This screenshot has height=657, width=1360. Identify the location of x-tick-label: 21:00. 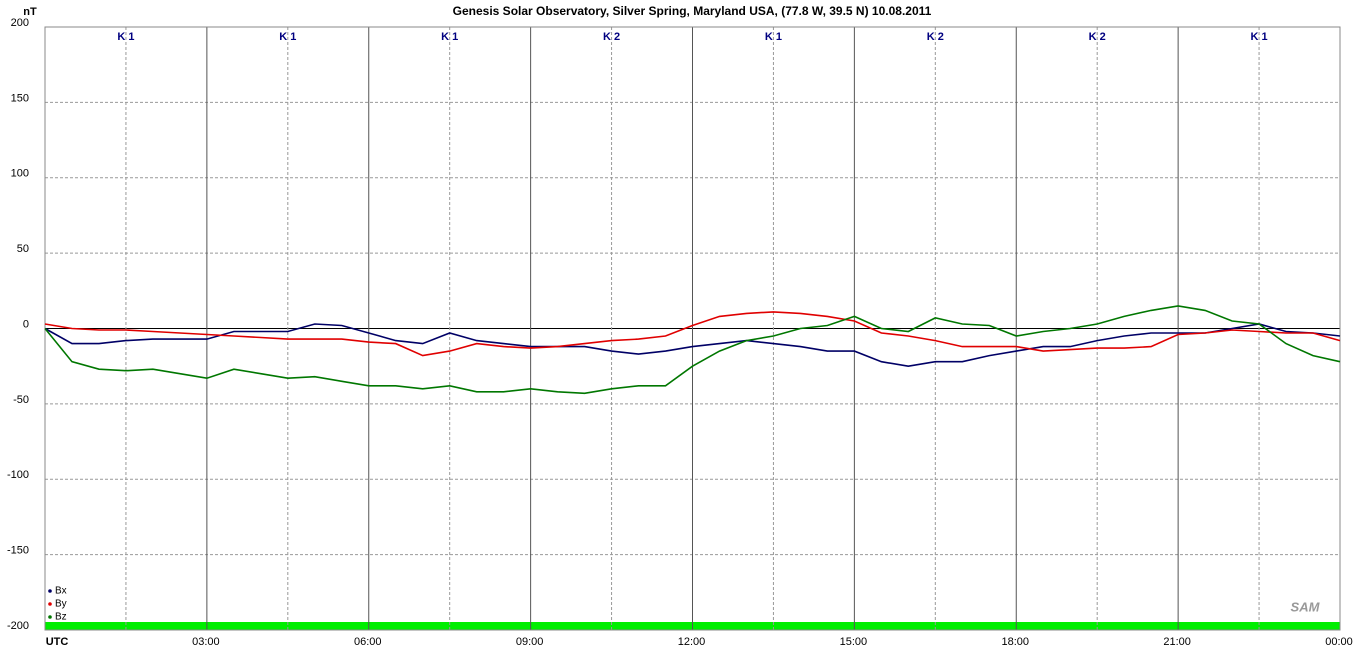
(1177, 642).